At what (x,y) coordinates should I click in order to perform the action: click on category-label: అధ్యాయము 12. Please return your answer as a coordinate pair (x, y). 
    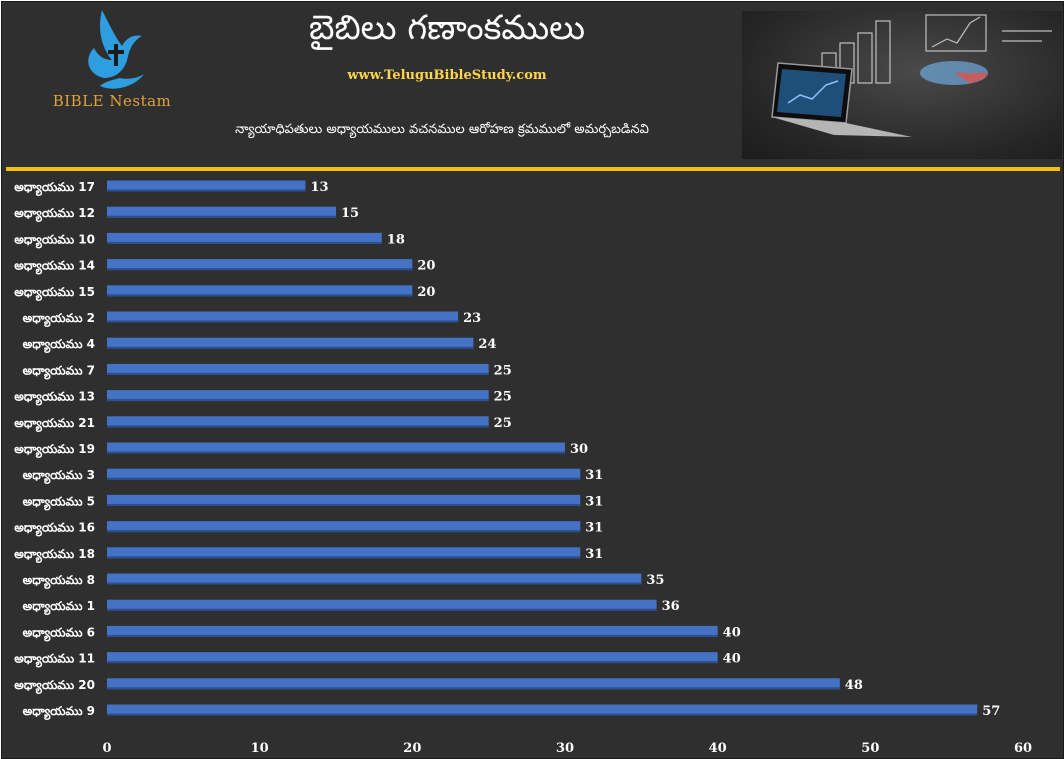
    Looking at the image, I should click on (54, 214).